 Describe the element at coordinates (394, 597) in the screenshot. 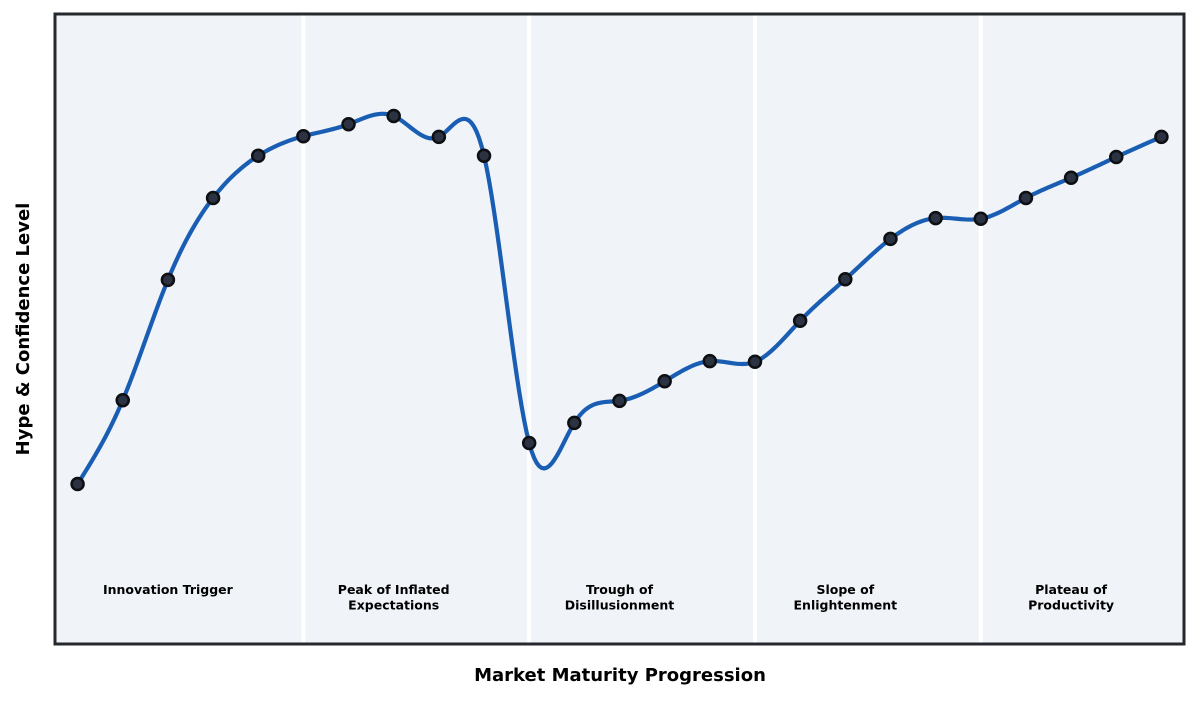

I see `phase-label: Peak of Inflated Expectations` at that location.